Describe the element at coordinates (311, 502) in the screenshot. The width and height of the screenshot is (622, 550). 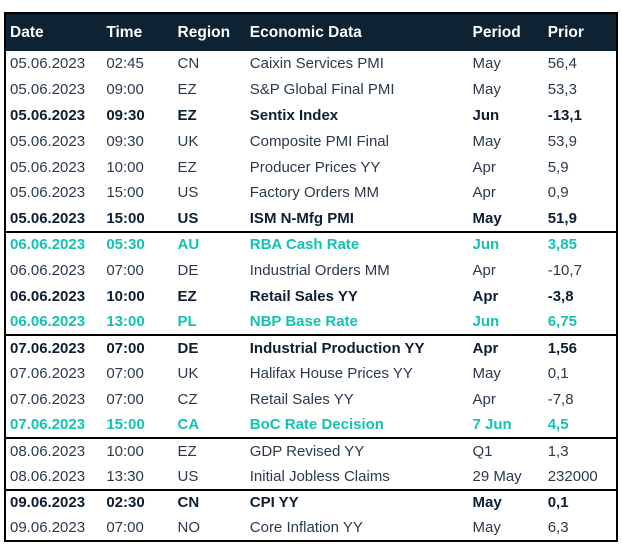
I see `table-row: 09.06.2023 02:30 CN CPI YY May 0,1` at that location.